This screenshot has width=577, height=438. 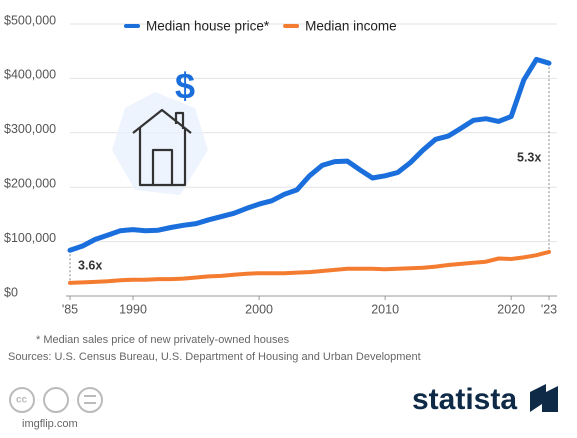 I want to click on y-tick-label: $0, so click(x=11, y=292).